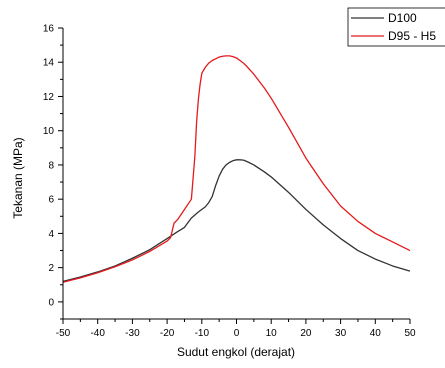 This screenshot has height=368, width=445. Describe the element at coordinates (402, 18) in the screenshot. I see `legend-label-d100: D100` at that location.